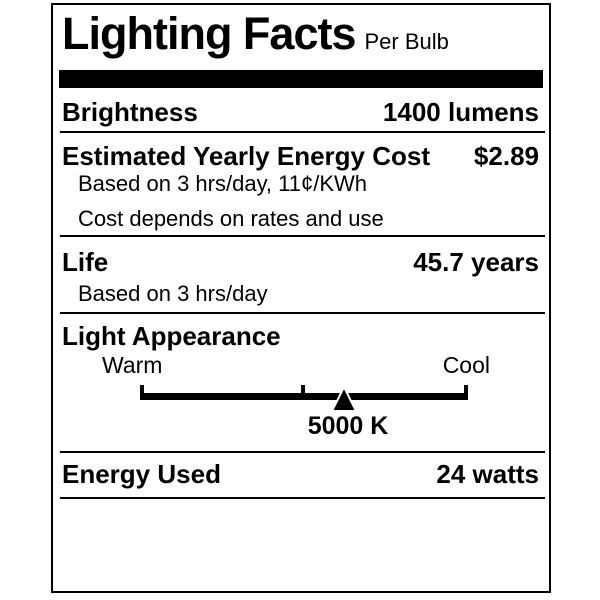 The image size is (600, 600). Describe the element at coordinates (85, 262) in the screenshot. I see `life-label: Life` at that location.